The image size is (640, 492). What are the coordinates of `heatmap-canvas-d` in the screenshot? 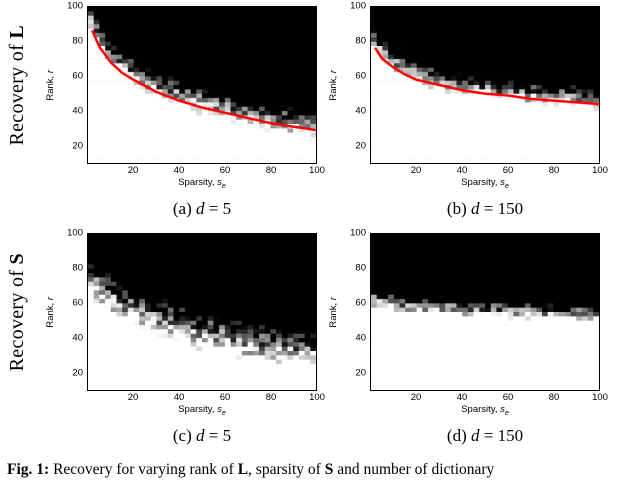 It's located at (485, 312).